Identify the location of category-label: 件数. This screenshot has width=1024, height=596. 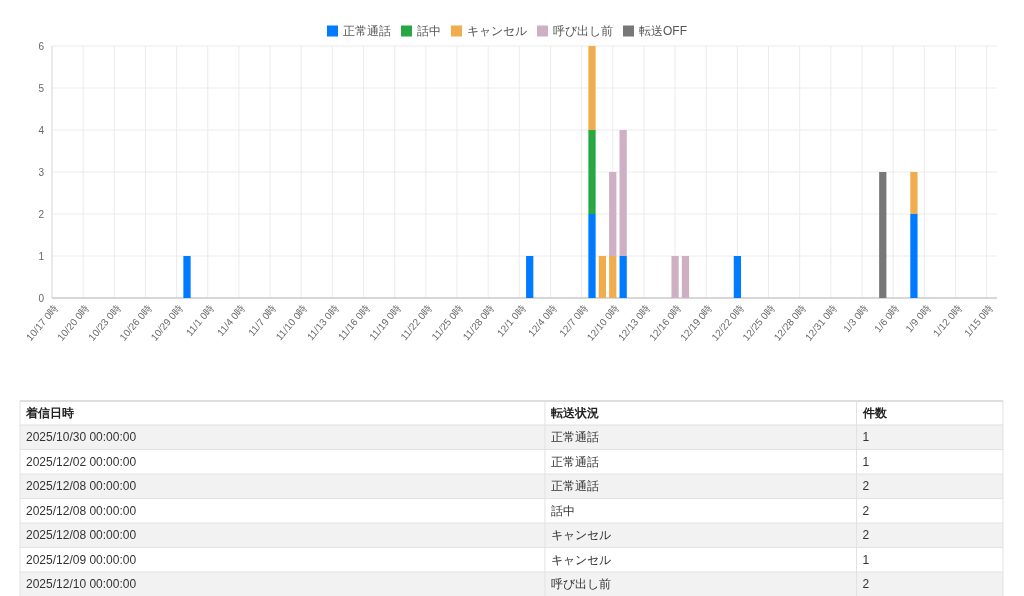
(874, 413).